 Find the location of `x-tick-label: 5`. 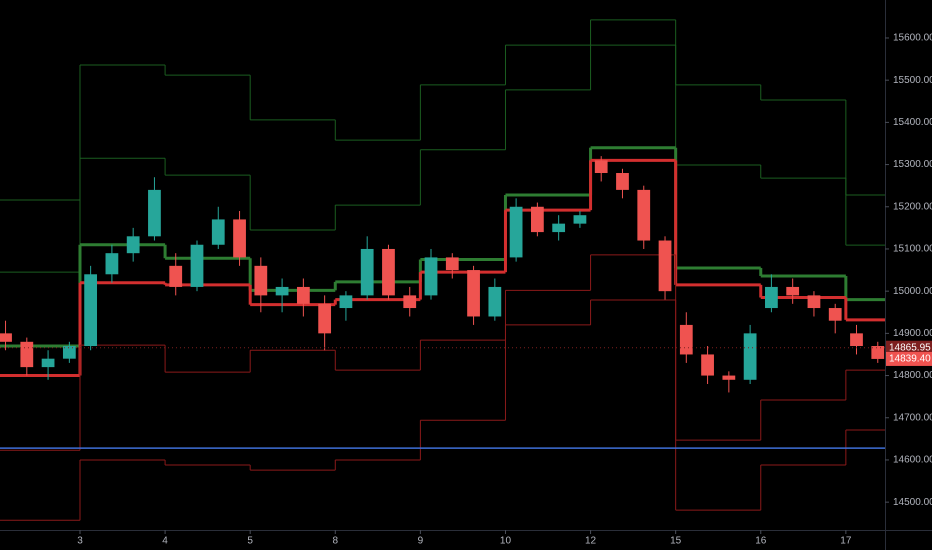

x-tick-label: 5 is located at coordinates (250, 541).